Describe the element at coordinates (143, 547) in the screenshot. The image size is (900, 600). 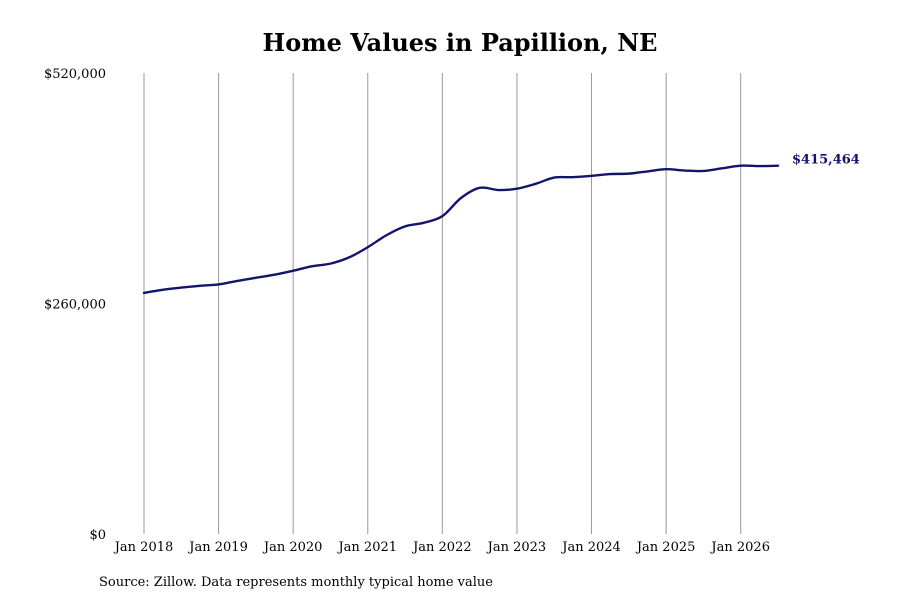
I see `x-tick-label: Jan 2018` at that location.